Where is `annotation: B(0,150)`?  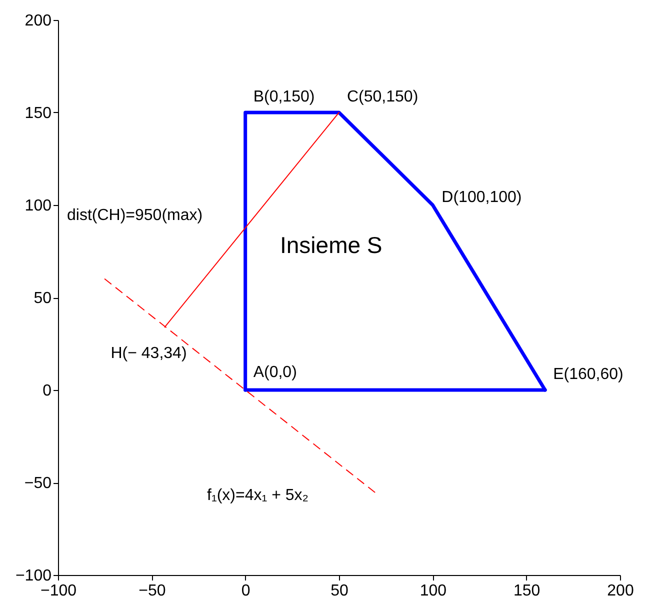 annotation: B(0,150) is located at coordinates (284, 97).